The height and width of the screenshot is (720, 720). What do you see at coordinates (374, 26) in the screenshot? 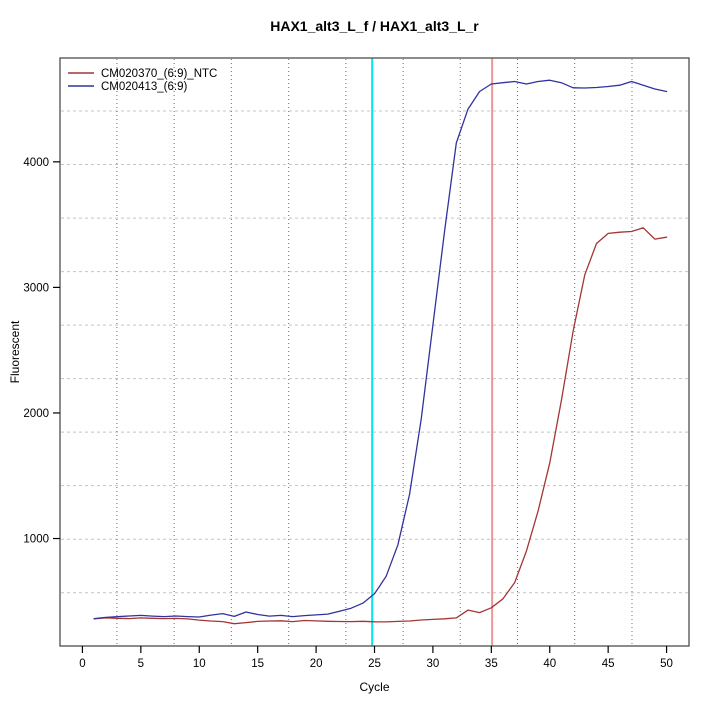
I see `chart-title: HAX1_alt3_L_f / HAX1_alt3_L_r` at bounding box center [374, 26].